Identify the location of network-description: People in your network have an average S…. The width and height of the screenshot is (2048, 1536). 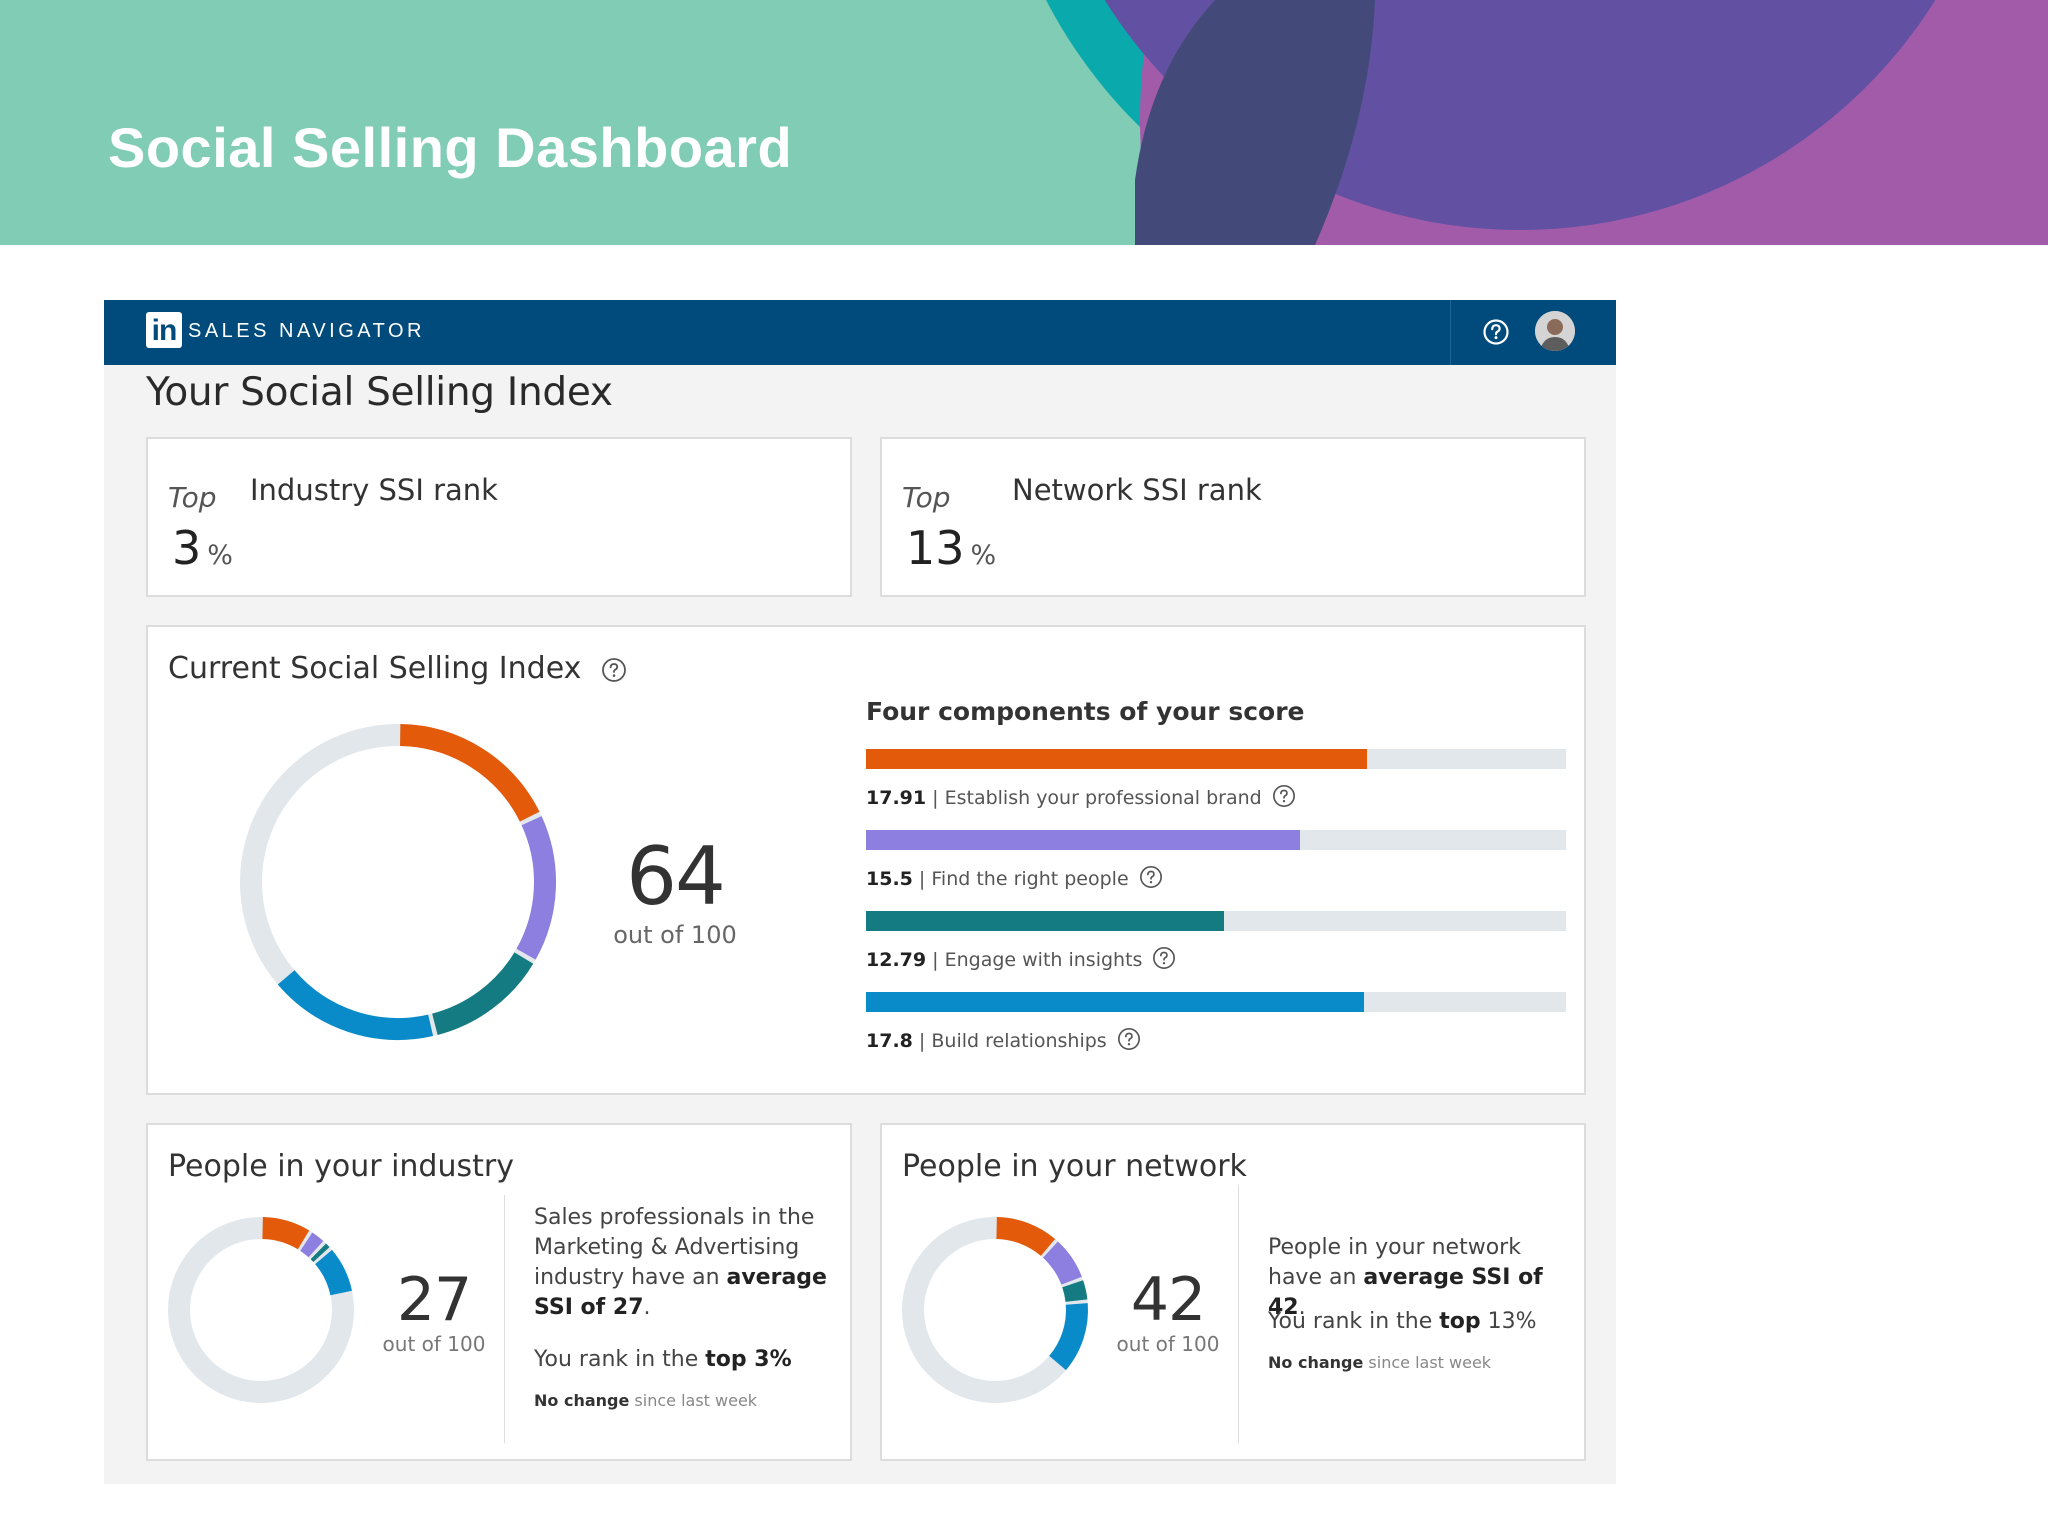
(1420, 1278).